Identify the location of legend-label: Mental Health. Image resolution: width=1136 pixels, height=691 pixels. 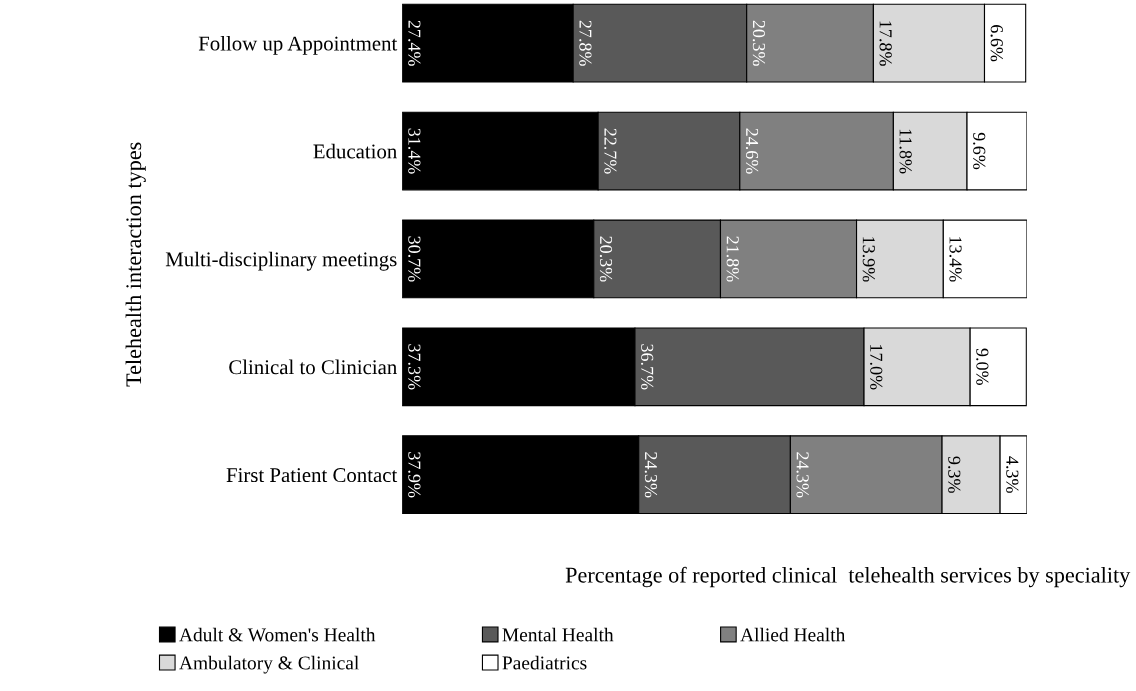
(558, 634).